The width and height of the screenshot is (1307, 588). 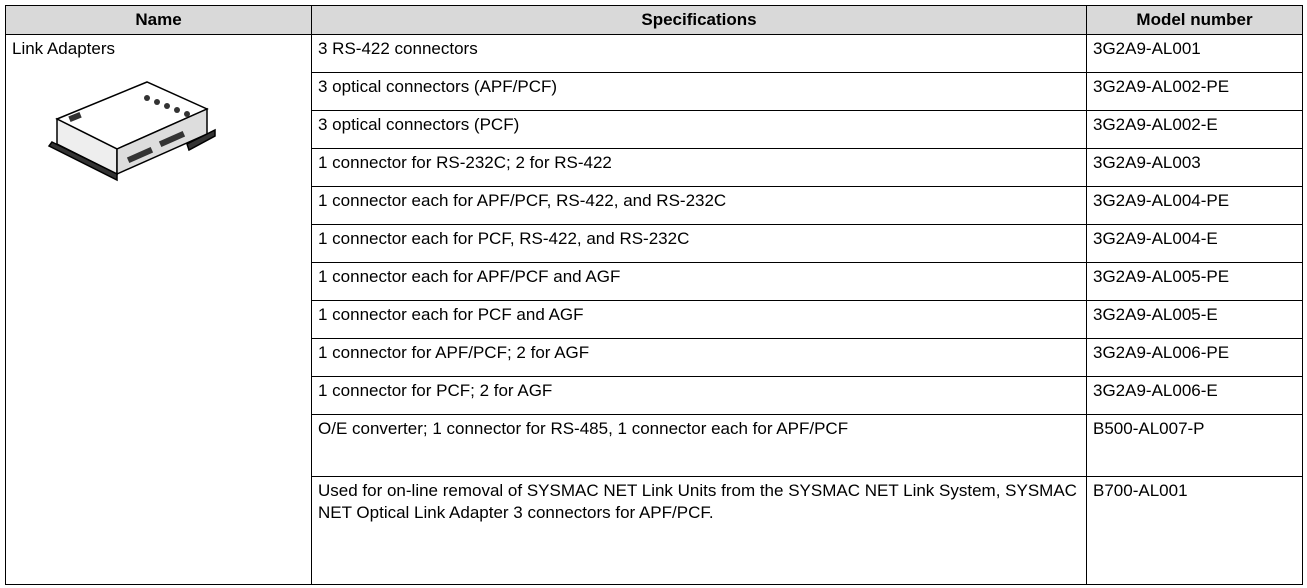 I want to click on spec-cell: 1 connector each for PCF and AGF, so click(x=699, y=319).